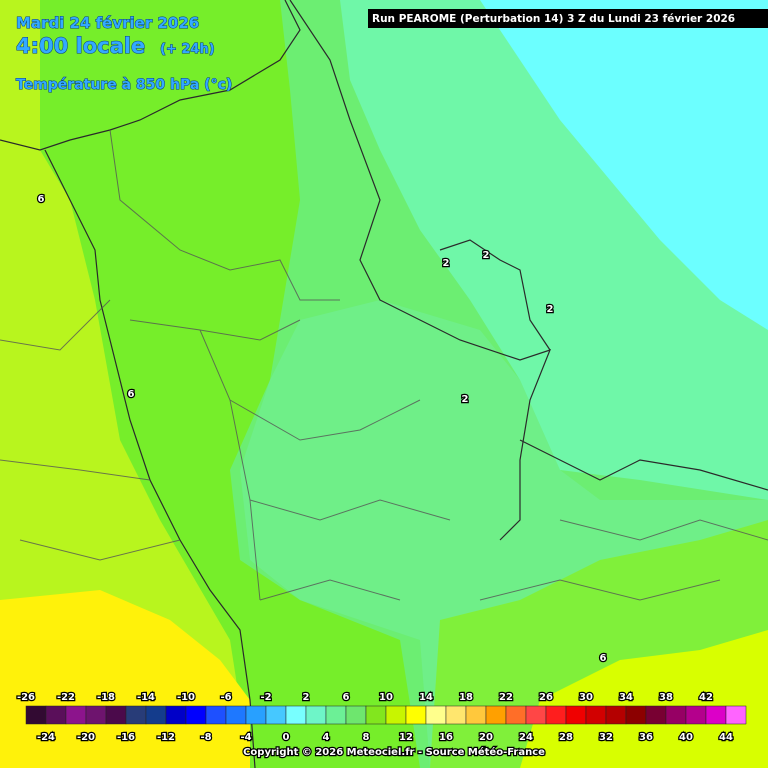 The width and height of the screenshot is (768, 768). What do you see at coordinates (106, 697) in the screenshot?
I see `legend-label: -18` at bounding box center [106, 697].